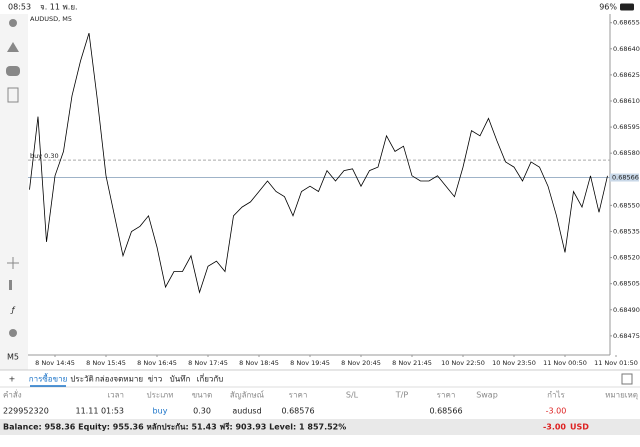 This screenshot has height=447, width=640. What do you see at coordinates (12, 379) in the screenshot?
I see `add-button: +` at bounding box center [12, 379].